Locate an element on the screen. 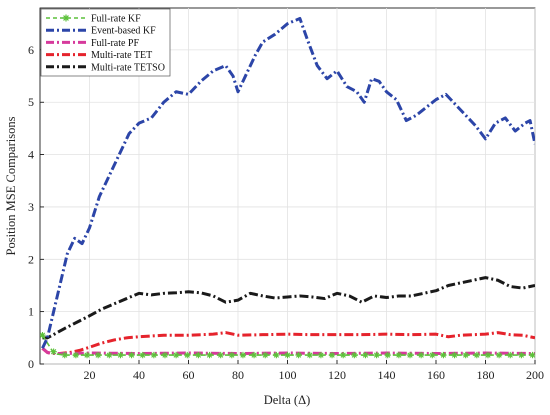  y-tick-label: 1 is located at coordinates (31, 312).